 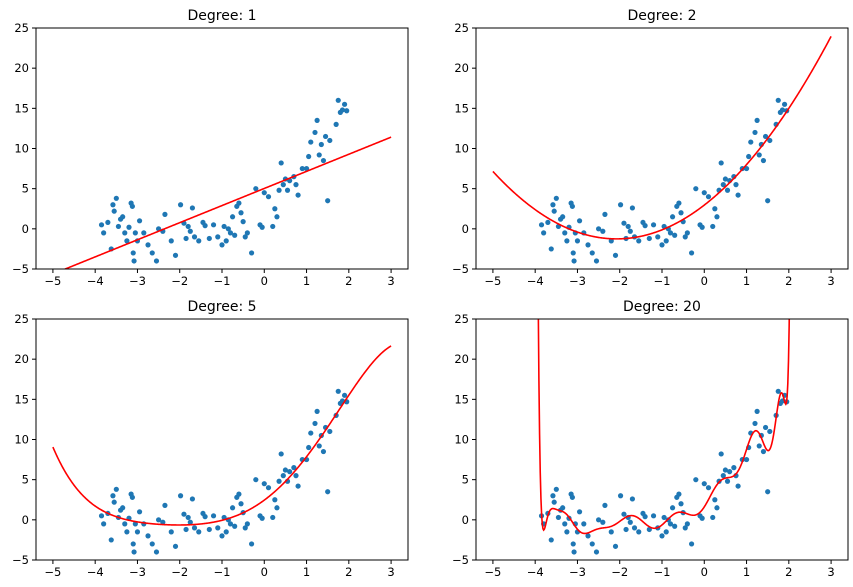 I want to click on x-tick-label: 1, so click(x=746, y=572).